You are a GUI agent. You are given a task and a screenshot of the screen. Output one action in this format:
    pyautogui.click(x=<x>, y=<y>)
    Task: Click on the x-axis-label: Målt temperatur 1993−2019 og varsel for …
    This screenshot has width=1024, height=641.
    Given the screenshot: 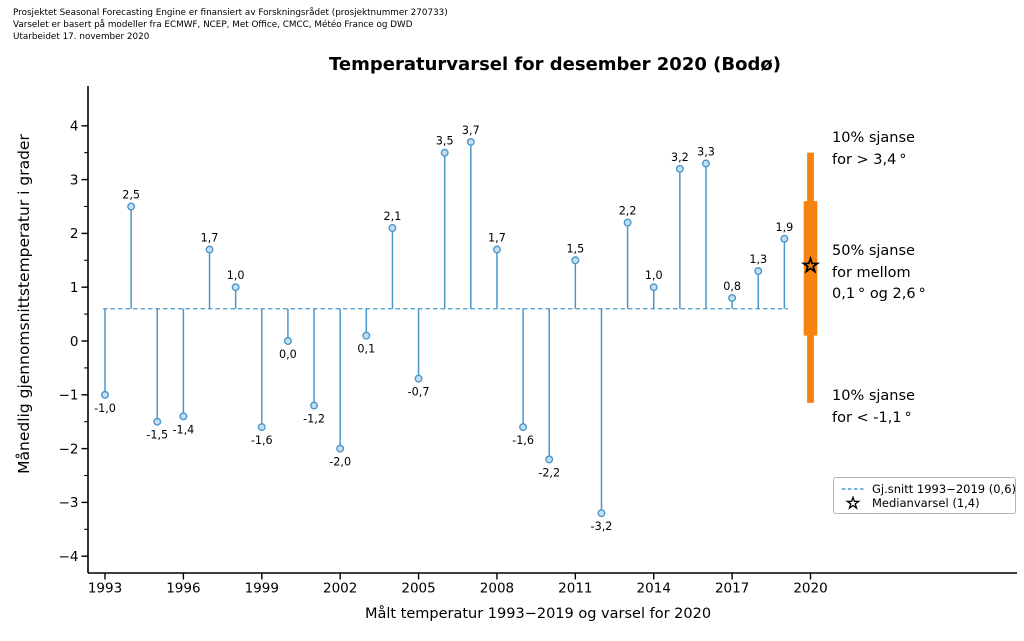 What is the action you would take?
    pyautogui.click(x=538, y=614)
    